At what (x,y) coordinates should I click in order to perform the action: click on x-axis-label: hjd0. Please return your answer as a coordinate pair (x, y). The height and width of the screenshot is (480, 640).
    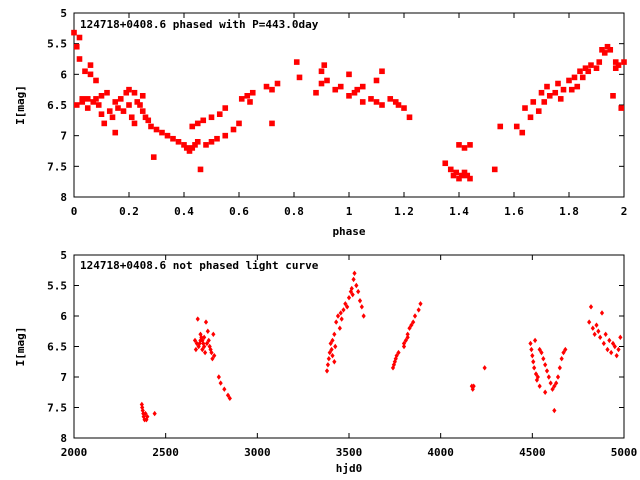
    Looking at the image, I should click on (349, 468).